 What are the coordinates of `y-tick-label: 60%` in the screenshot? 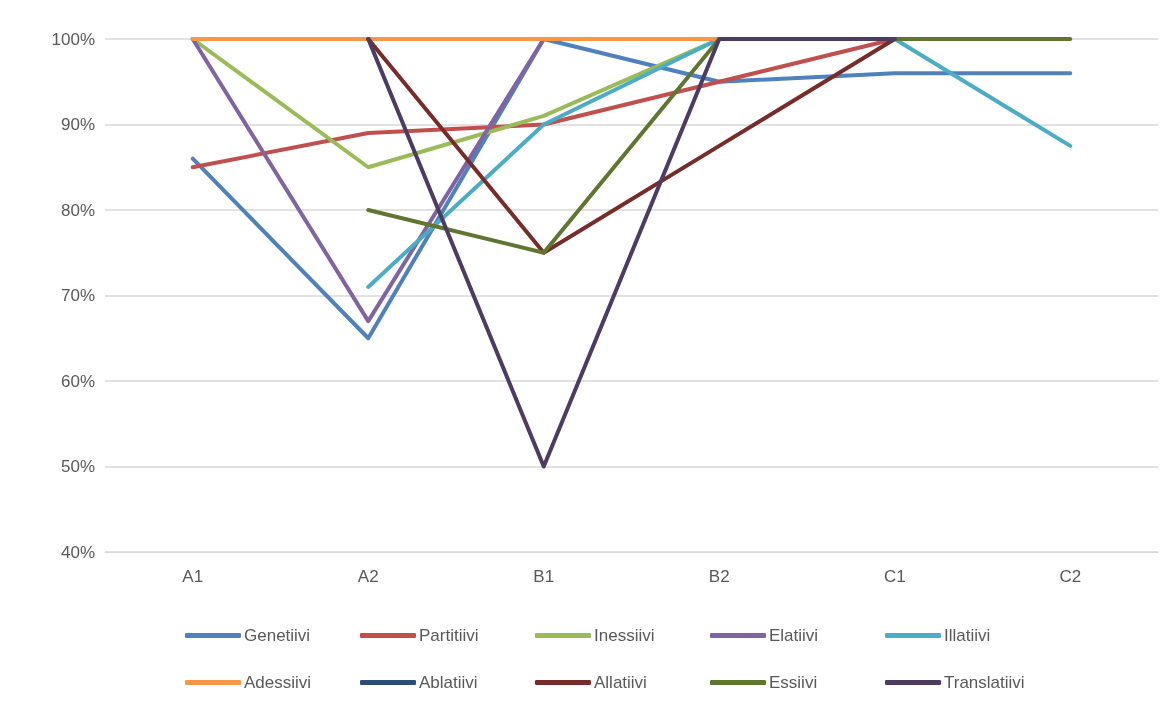 It's located at (77, 381).